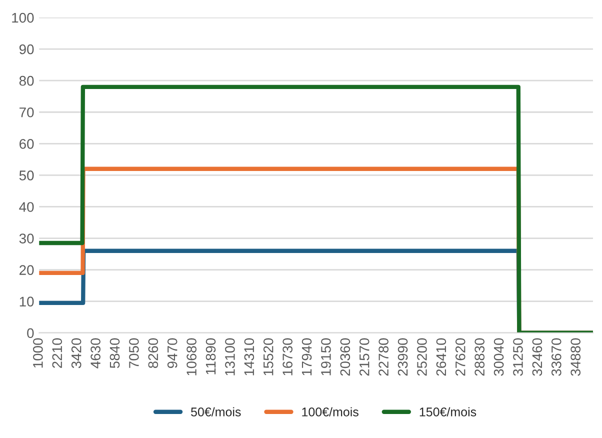 The image size is (602, 438). I want to click on x-tick-label: 27620, so click(460, 357).